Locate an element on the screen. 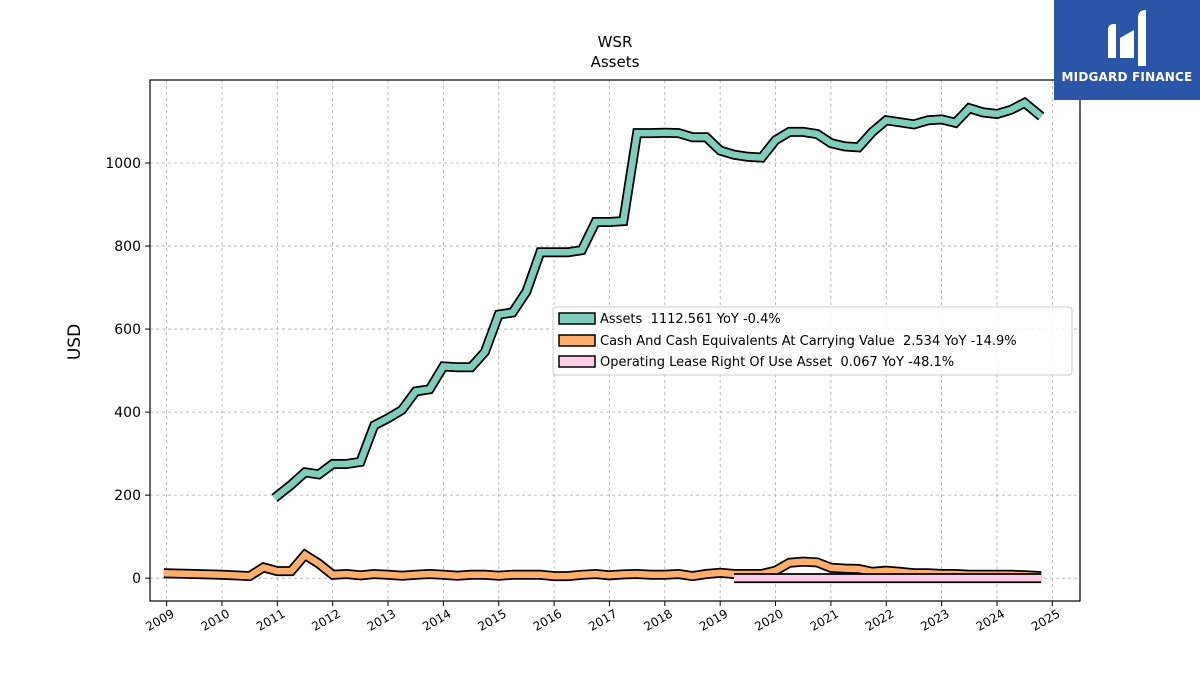 The height and width of the screenshot is (675, 1200). series-line-cash-fill is located at coordinates (602, 565).